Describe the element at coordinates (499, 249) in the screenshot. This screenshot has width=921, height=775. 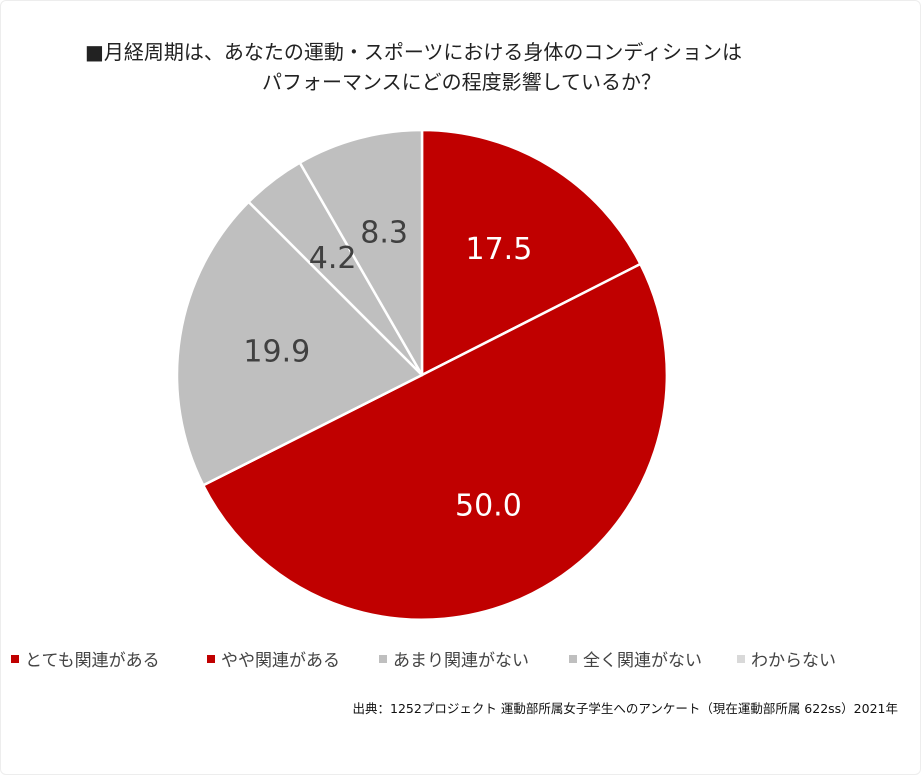
I see `data-label-totemo: 17.5` at that location.